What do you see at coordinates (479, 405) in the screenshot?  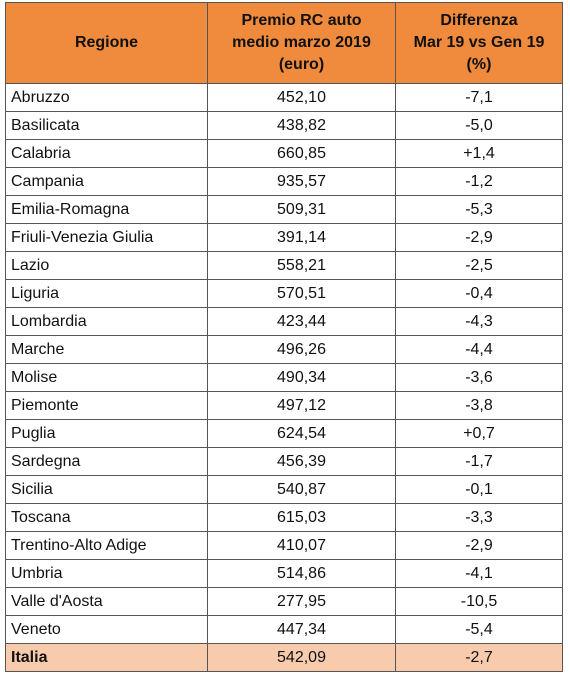 I see `diff-value: -3,8` at bounding box center [479, 405].